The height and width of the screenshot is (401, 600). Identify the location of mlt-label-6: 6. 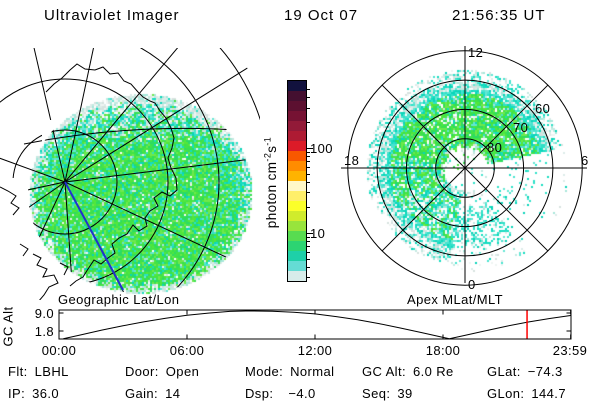
(585, 160).